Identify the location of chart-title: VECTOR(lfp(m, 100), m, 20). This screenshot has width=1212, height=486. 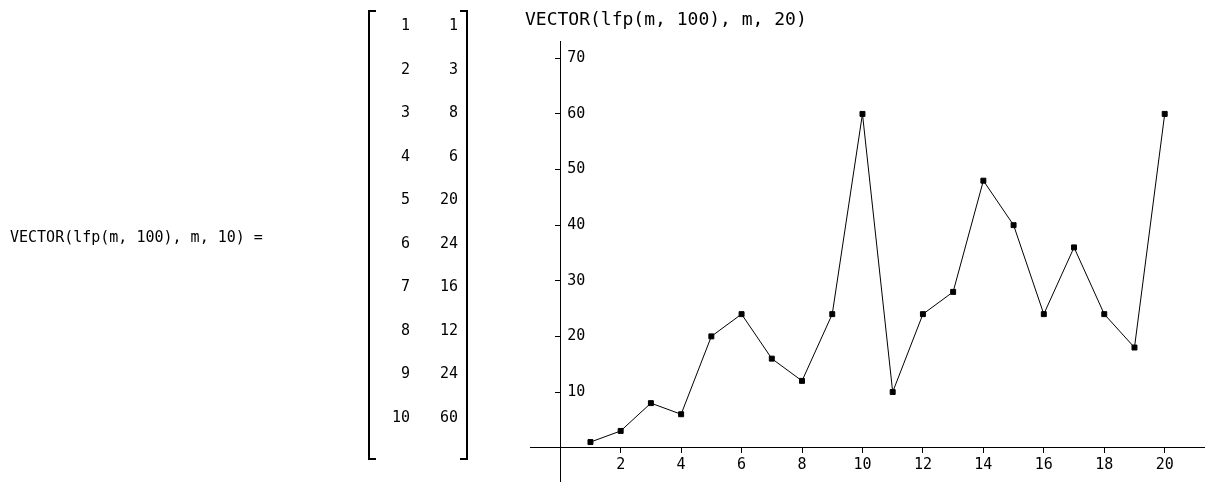
(666, 19).